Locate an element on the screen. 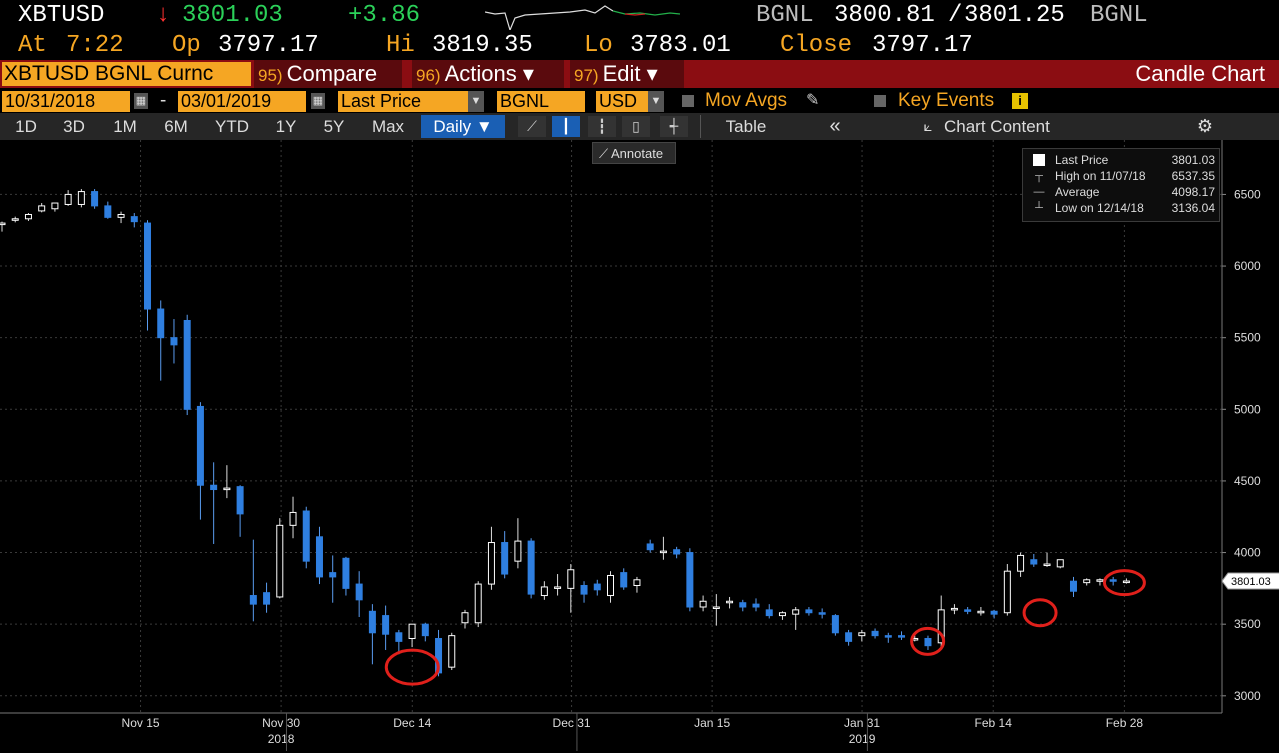  compare-button: 95) Compare is located at coordinates (329, 74).